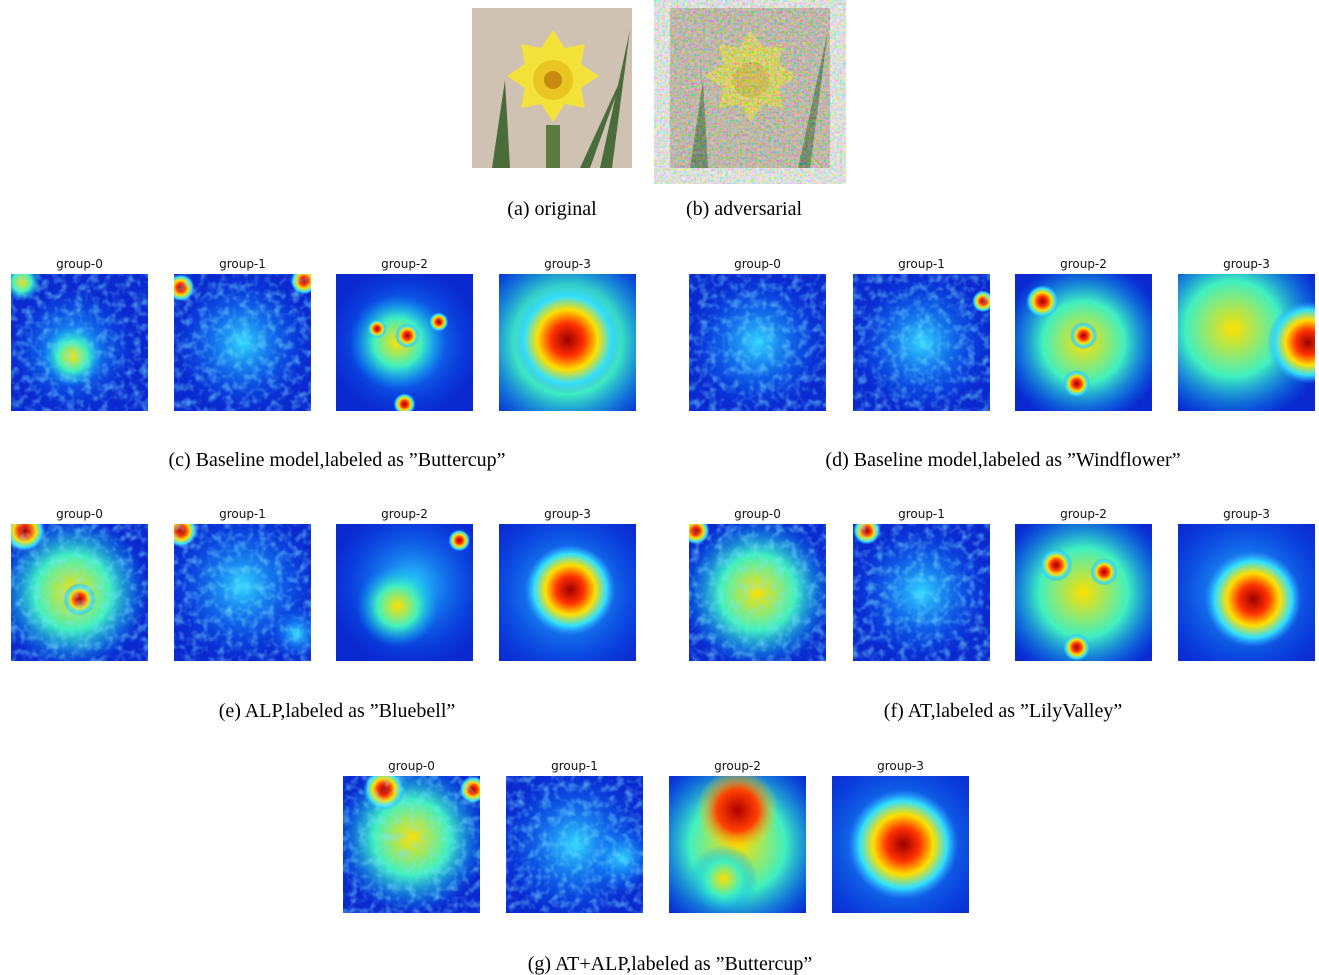  Describe the element at coordinates (750, 88) in the screenshot. I see `adversarial-image` at that location.